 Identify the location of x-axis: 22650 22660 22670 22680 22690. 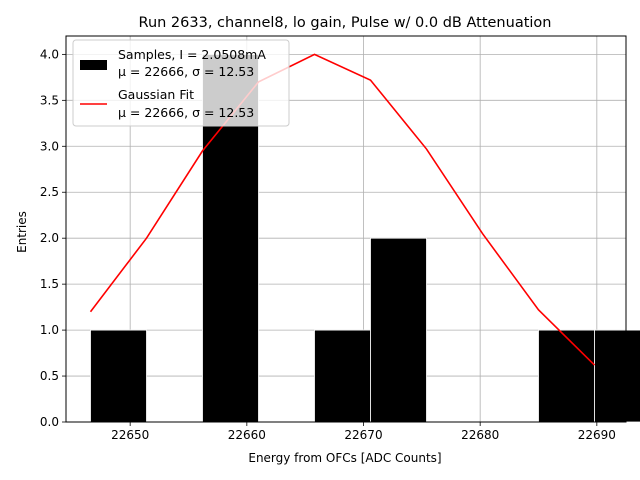
(363, 432).